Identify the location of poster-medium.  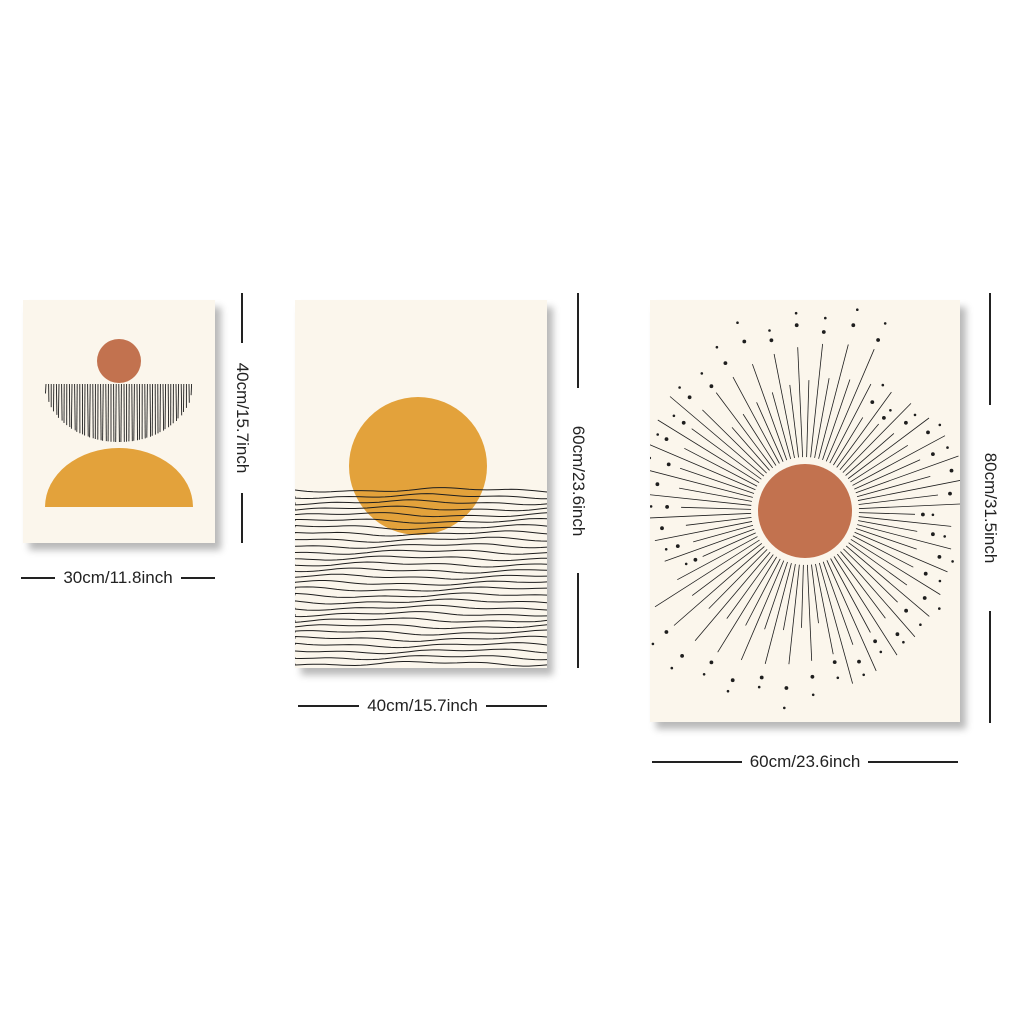
(421, 484).